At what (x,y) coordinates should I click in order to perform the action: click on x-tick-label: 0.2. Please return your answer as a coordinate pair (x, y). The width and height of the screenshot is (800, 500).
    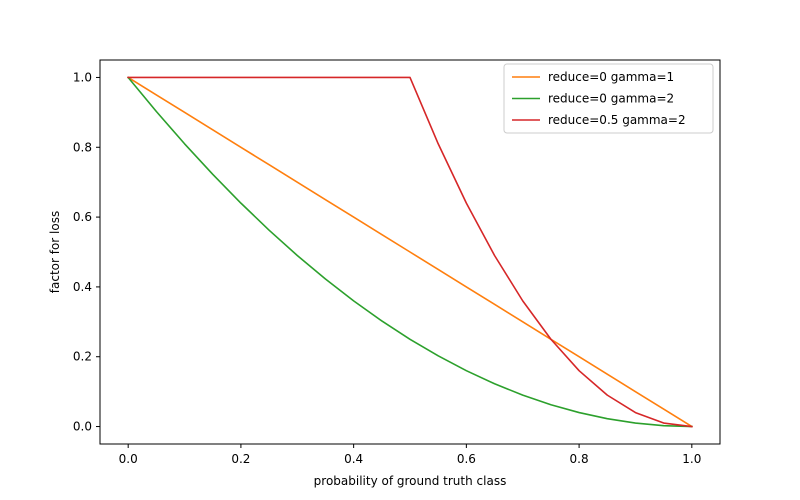
    Looking at the image, I should click on (240, 459).